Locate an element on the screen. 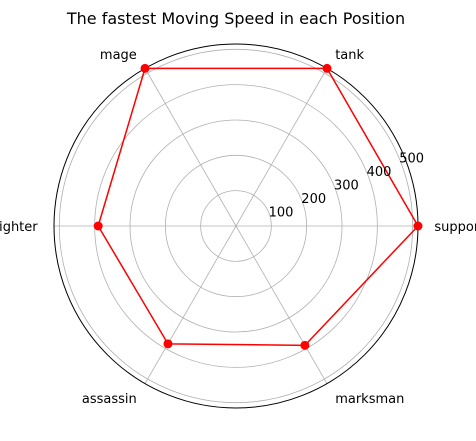 The width and height of the screenshot is (476, 441). radial-tick-label: 300 is located at coordinates (346, 185).